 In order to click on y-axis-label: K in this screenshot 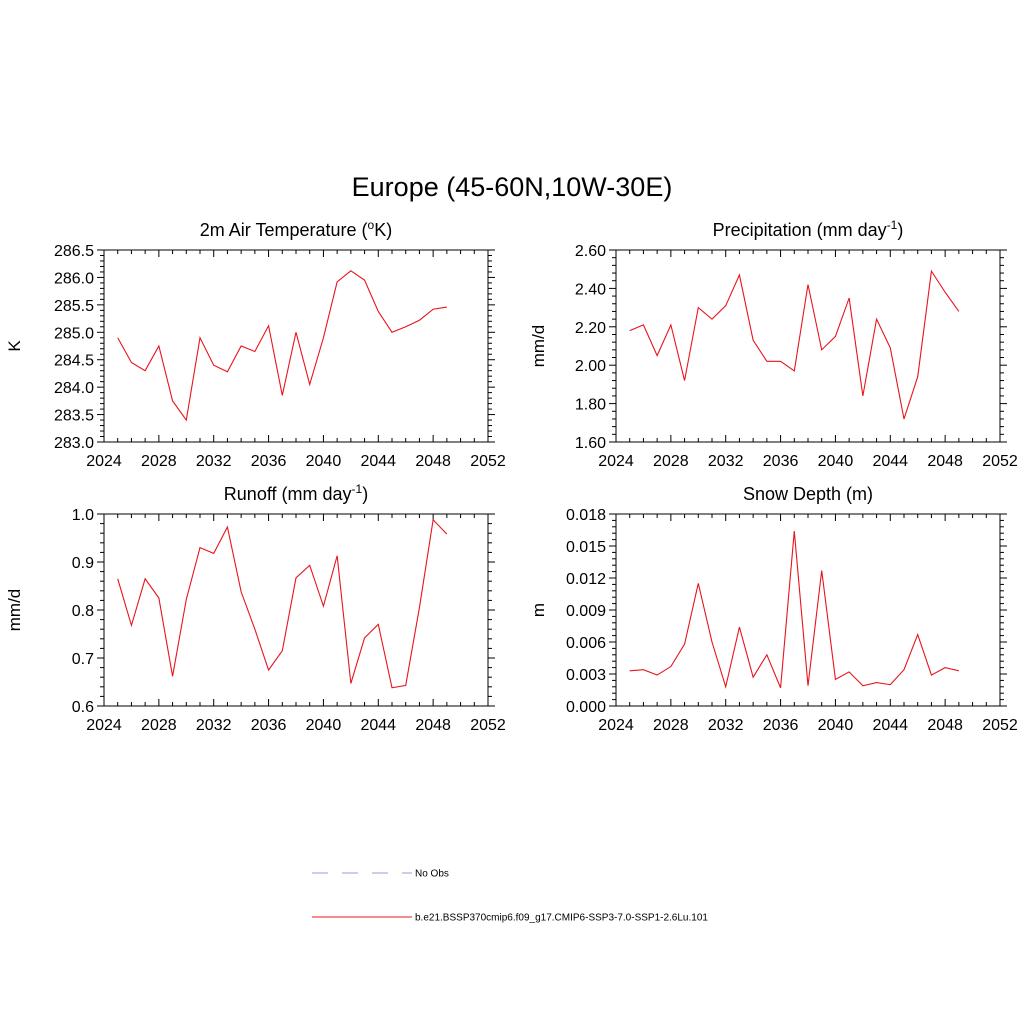, I will do `click(14, 346)`.